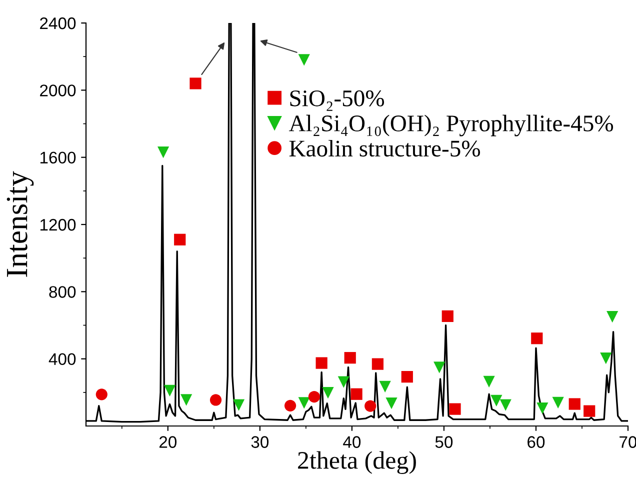 The width and height of the screenshot is (636, 477). I want to click on x-tick-label: 30, so click(260, 442).